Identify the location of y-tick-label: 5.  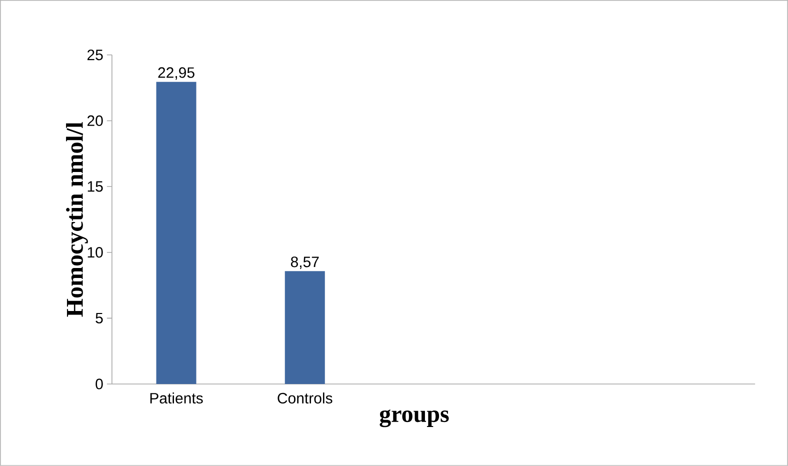
(99, 318).